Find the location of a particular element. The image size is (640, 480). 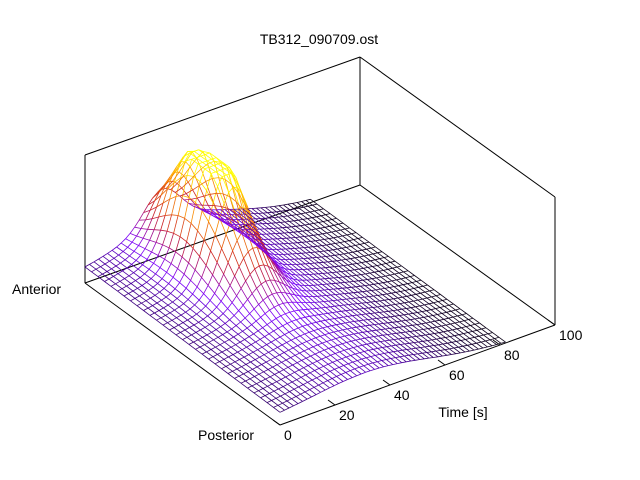

box-edge is located at coordinates (457, 127).